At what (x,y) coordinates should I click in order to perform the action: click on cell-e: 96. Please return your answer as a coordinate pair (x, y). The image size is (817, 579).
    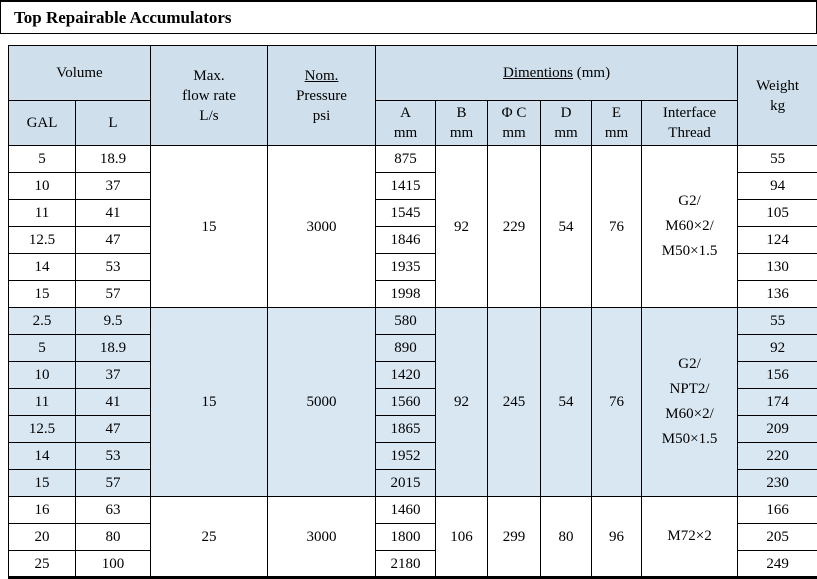
    Looking at the image, I should click on (616, 537).